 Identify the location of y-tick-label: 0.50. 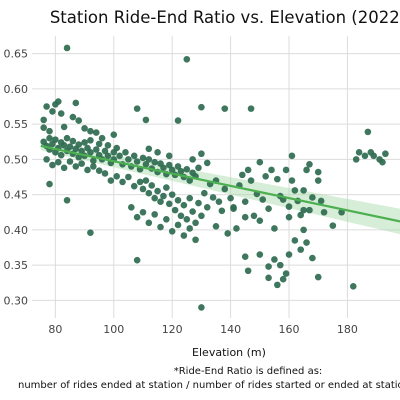
(16, 159).